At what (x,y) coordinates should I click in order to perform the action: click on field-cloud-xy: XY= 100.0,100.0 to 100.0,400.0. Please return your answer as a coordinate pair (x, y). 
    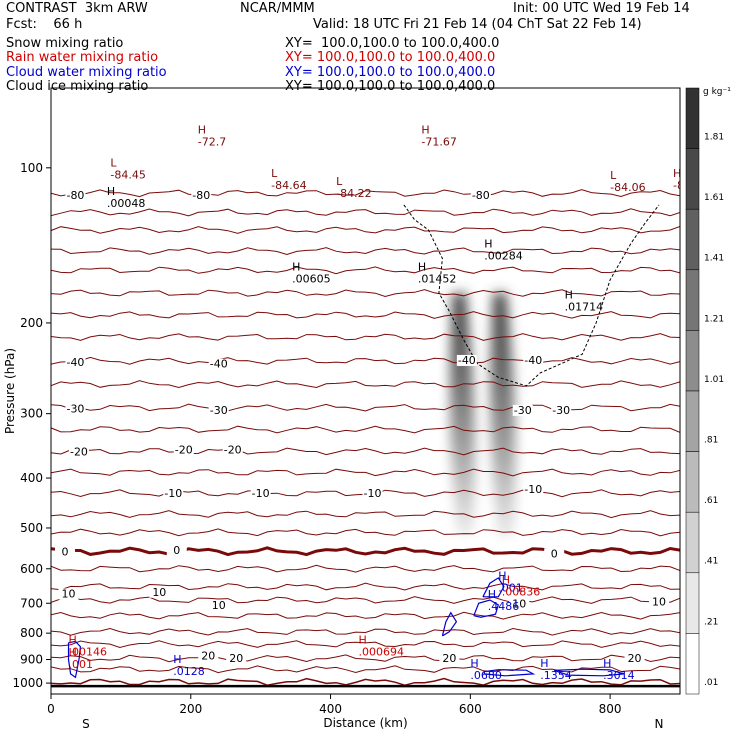
    Looking at the image, I should click on (390, 72).